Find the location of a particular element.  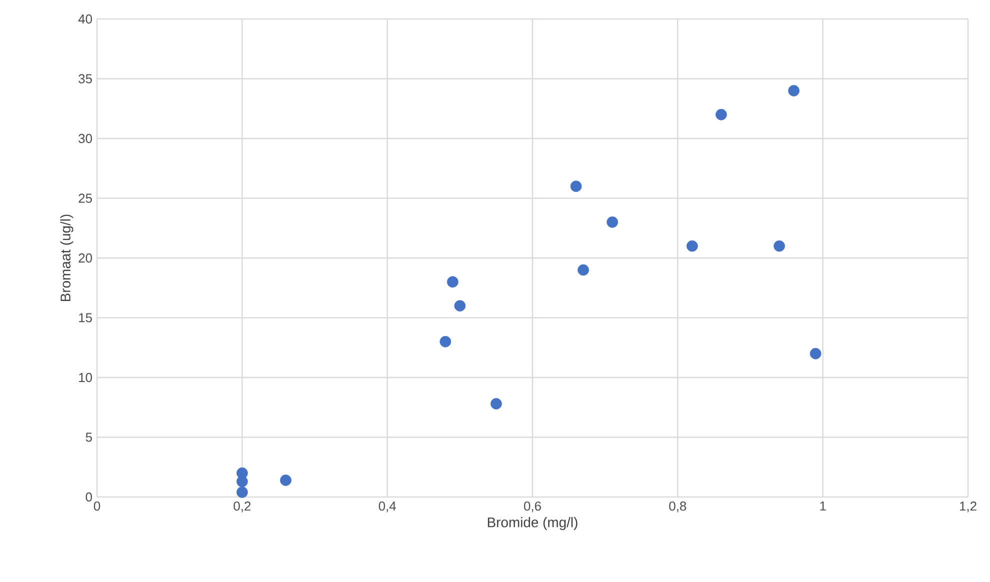

x-axis-title: Bromide (mg/l) is located at coordinates (533, 523).